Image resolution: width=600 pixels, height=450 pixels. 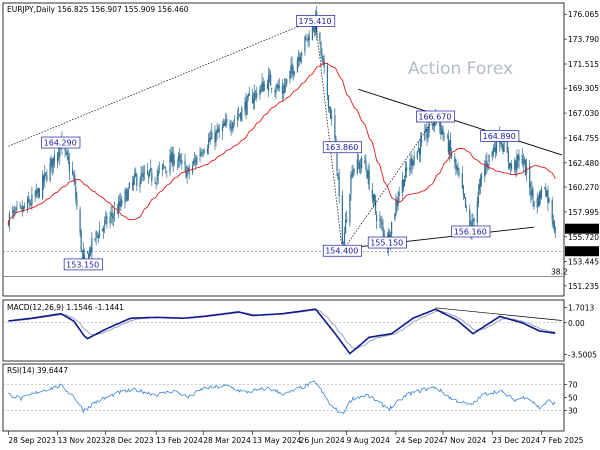 I want to click on rsi-layer, so click(x=283, y=397).